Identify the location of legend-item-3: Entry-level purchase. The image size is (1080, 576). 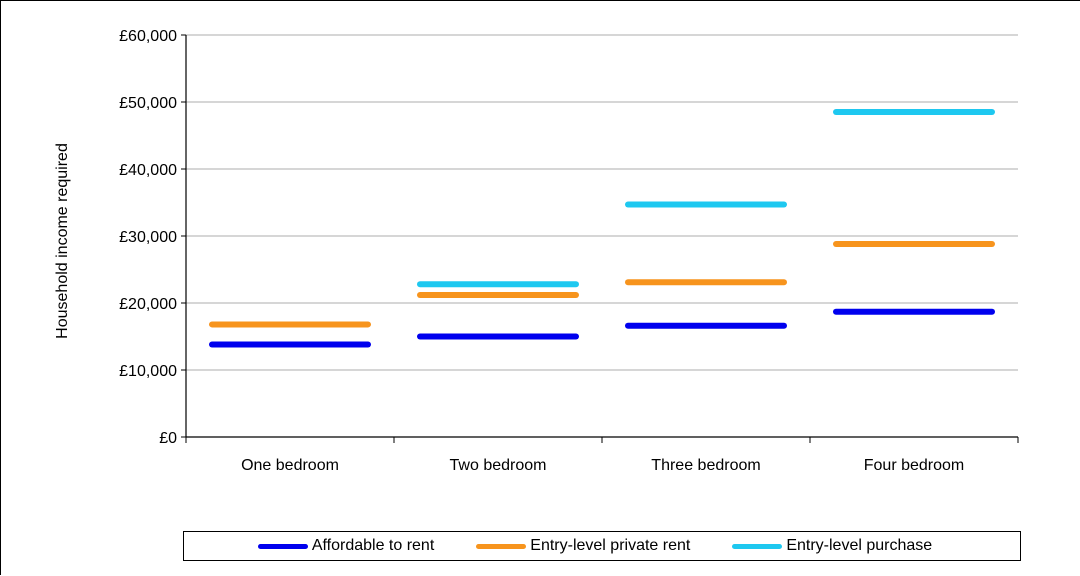
(832, 546).